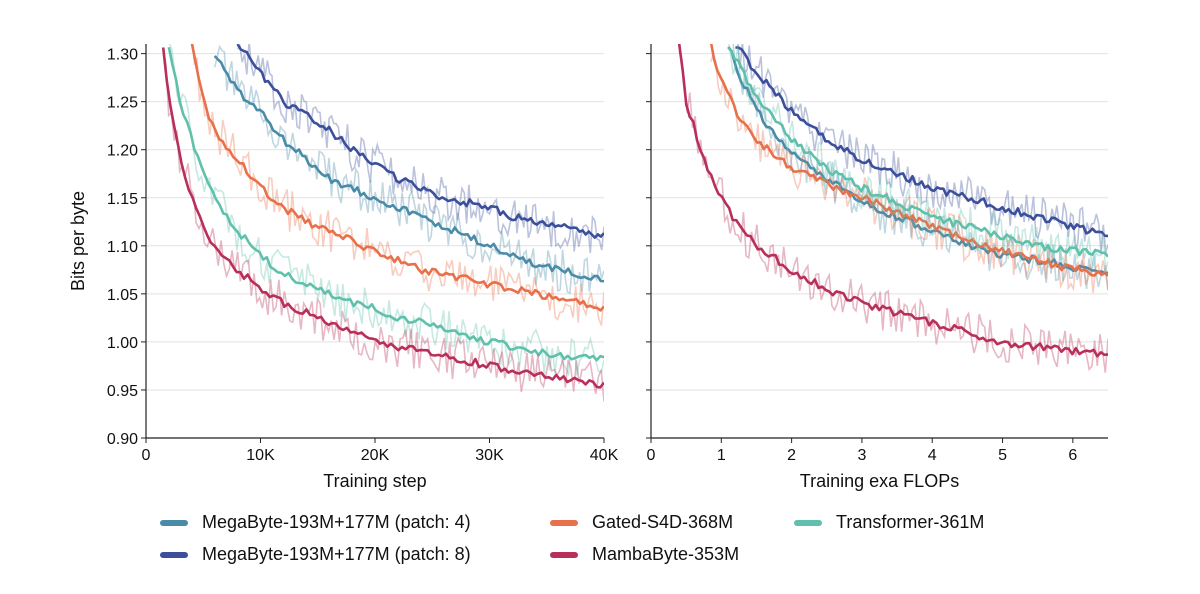 Image resolution: width=1200 pixels, height=594 pixels. Describe the element at coordinates (721, 455) in the screenshot. I see `x-tick-label: 1` at that location.